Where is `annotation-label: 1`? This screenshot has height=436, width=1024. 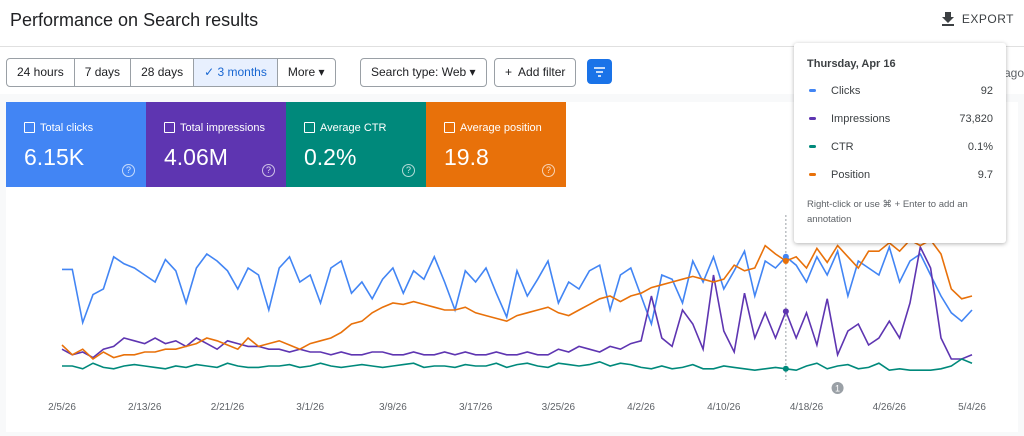
annotation-label: 1 is located at coordinates (837, 389).